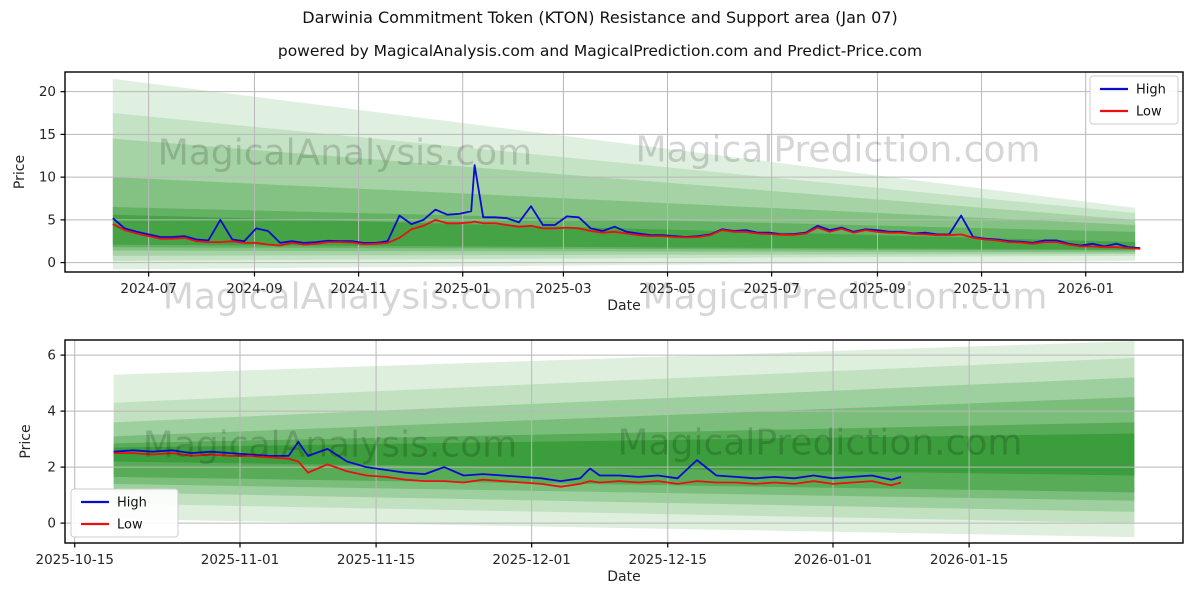  What do you see at coordinates (563, 289) in the screenshot?
I see `x-tick-label: 2025-03` at bounding box center [563, 289].